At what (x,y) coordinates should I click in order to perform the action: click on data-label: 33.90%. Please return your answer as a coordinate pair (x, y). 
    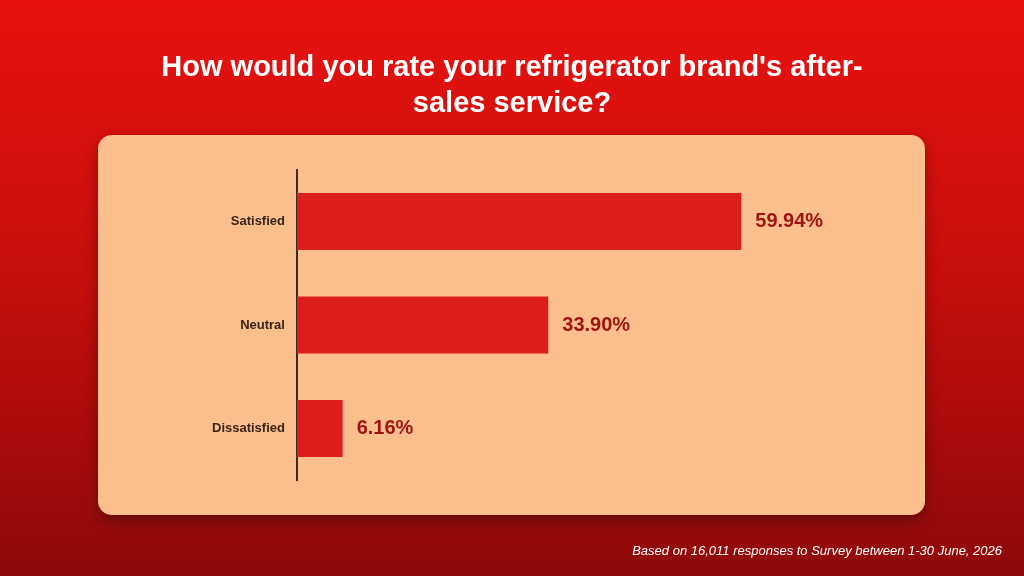
    Looking at the image, I should click on (596, 323).